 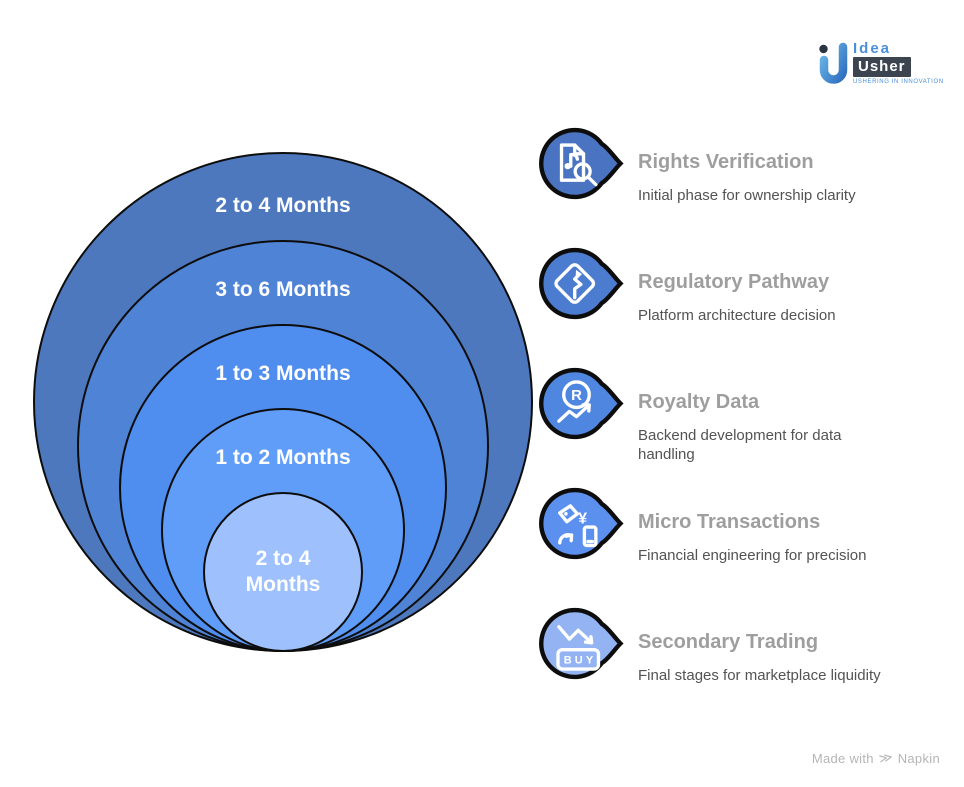 I want to click on ring-label-3: 1 to 3 Months, so click(x=283, y=373).